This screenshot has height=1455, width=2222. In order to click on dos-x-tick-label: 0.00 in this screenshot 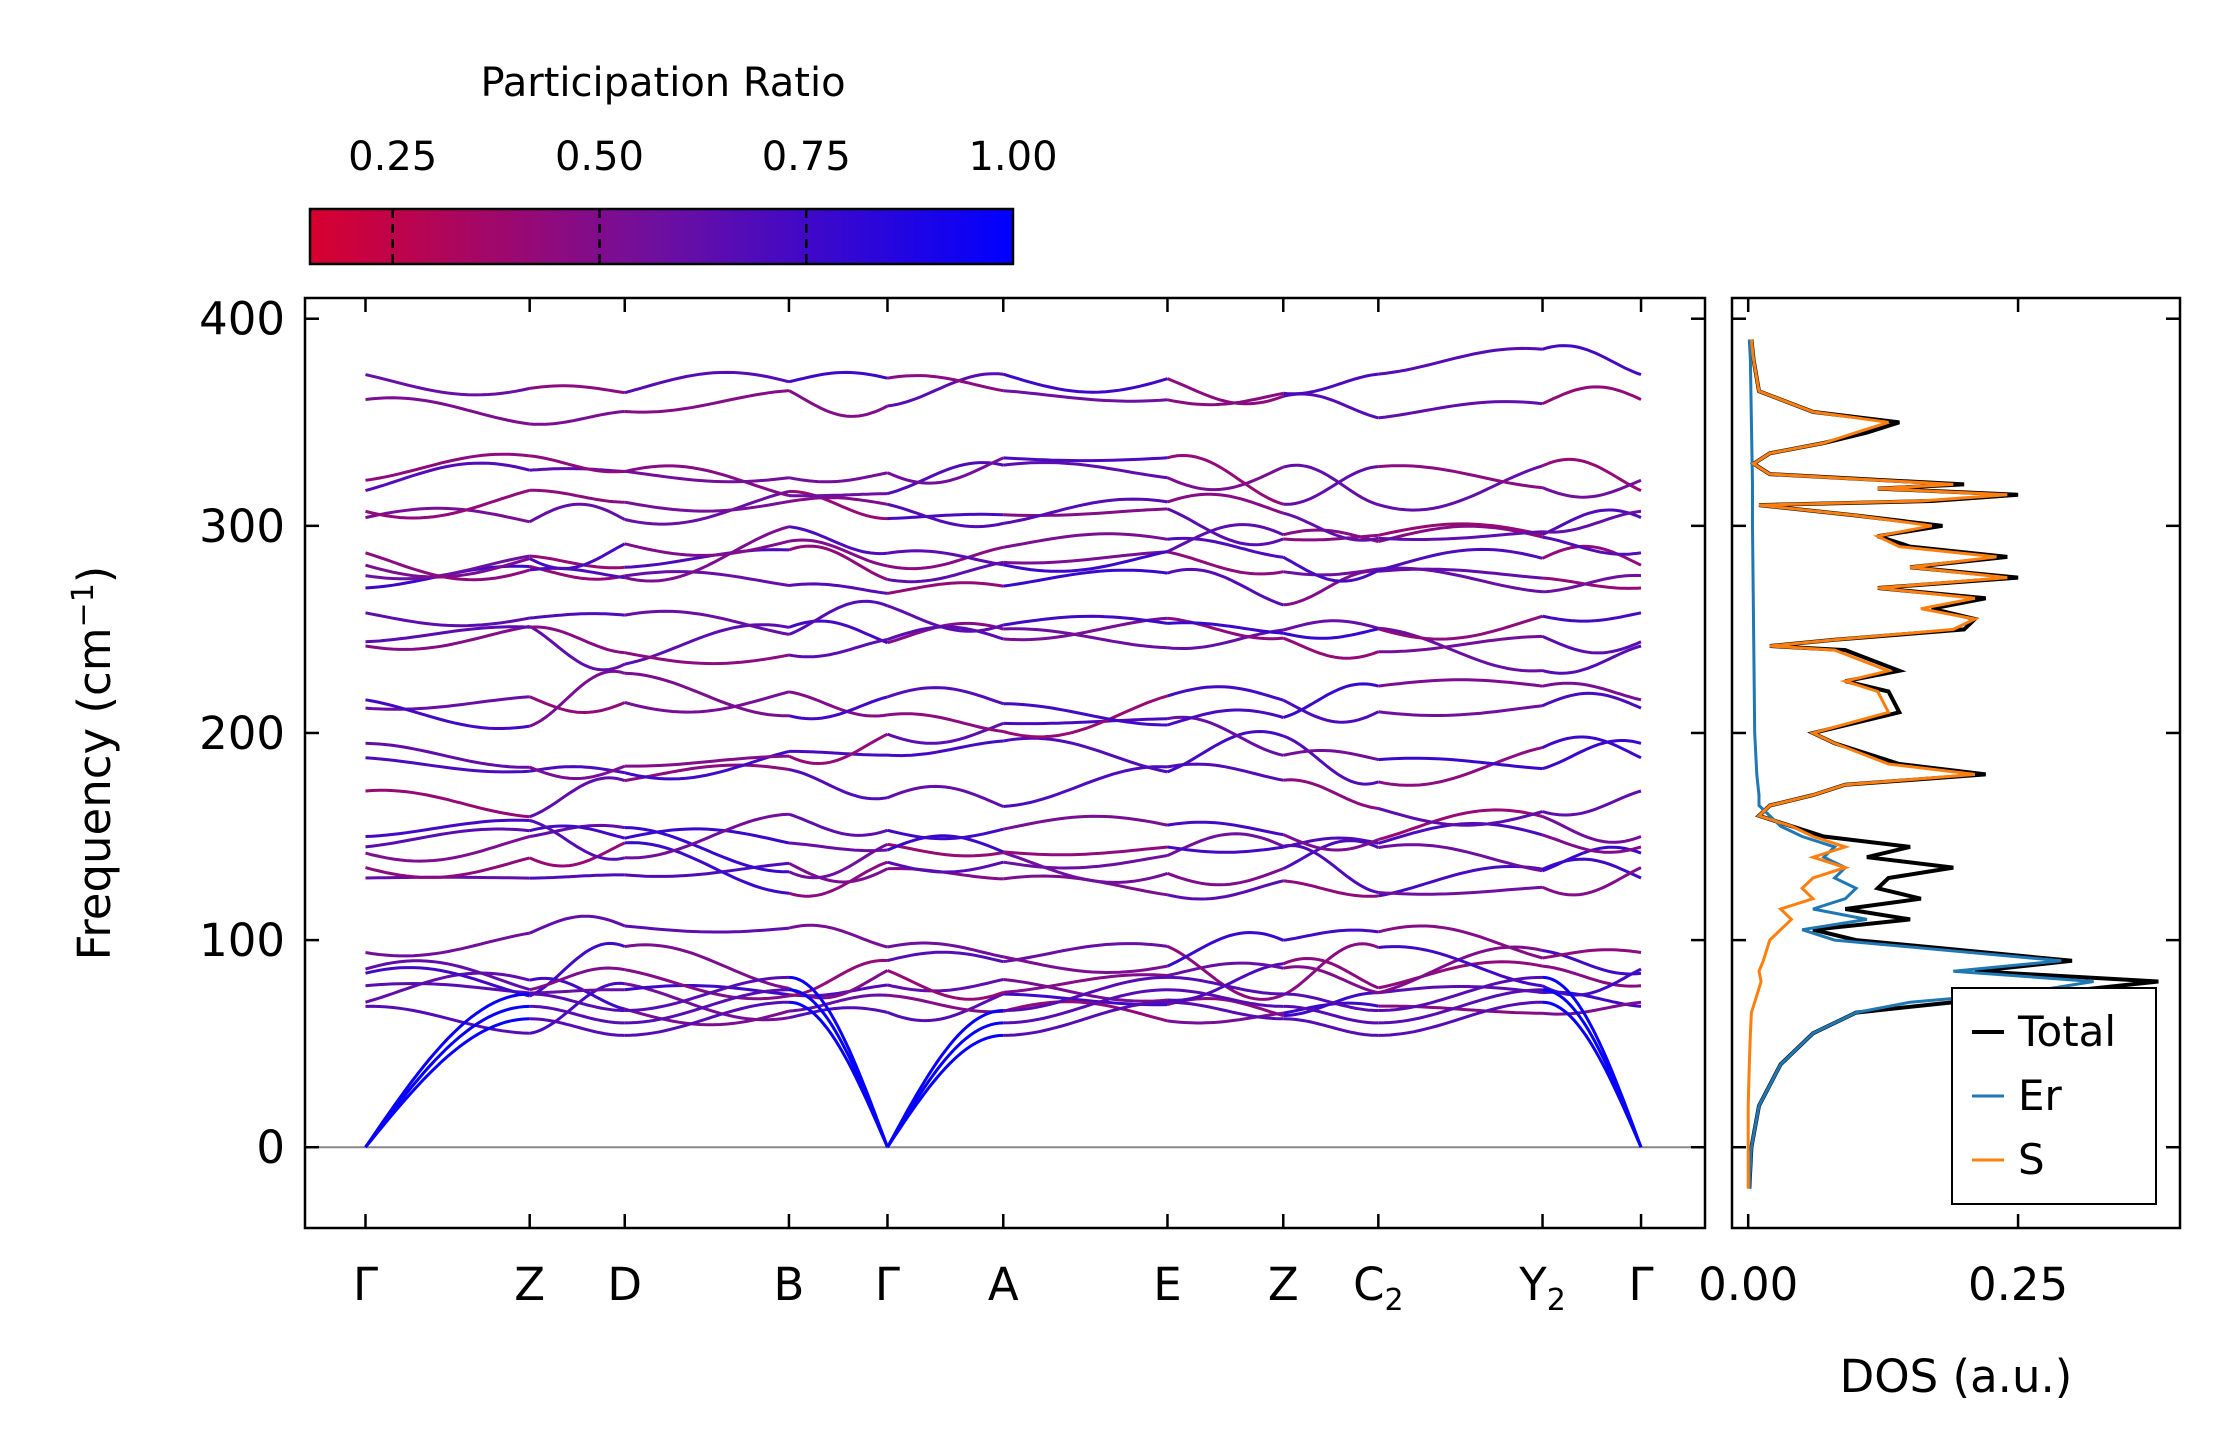, I will do `click(1748, 1284)`.